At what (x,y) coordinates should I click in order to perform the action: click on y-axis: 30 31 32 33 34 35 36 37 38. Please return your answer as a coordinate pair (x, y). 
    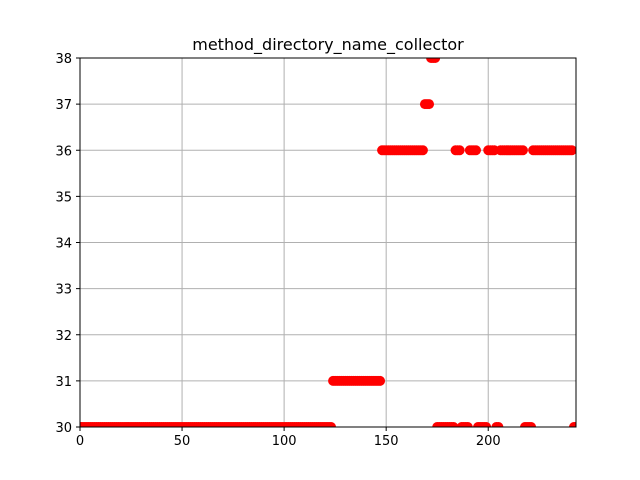
    Looking at the image, I should click on (67, 244).